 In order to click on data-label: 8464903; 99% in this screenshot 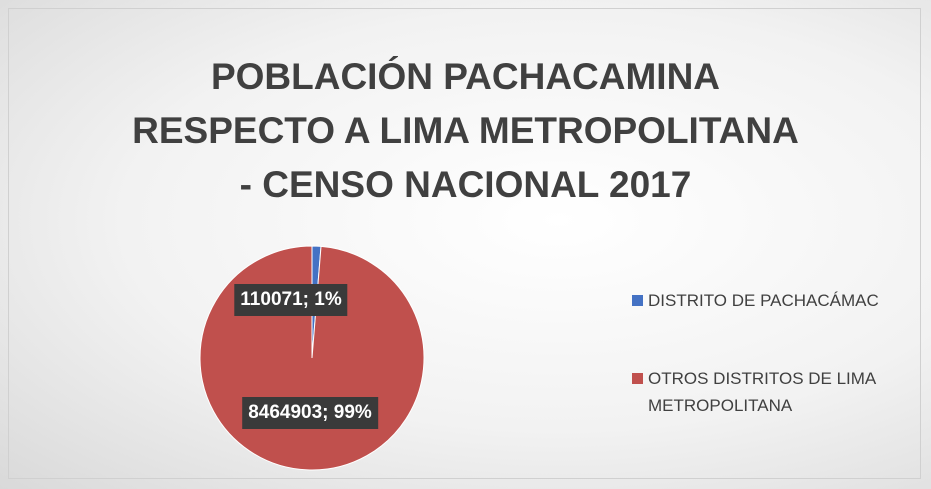, I will do `click(310, 413)`.